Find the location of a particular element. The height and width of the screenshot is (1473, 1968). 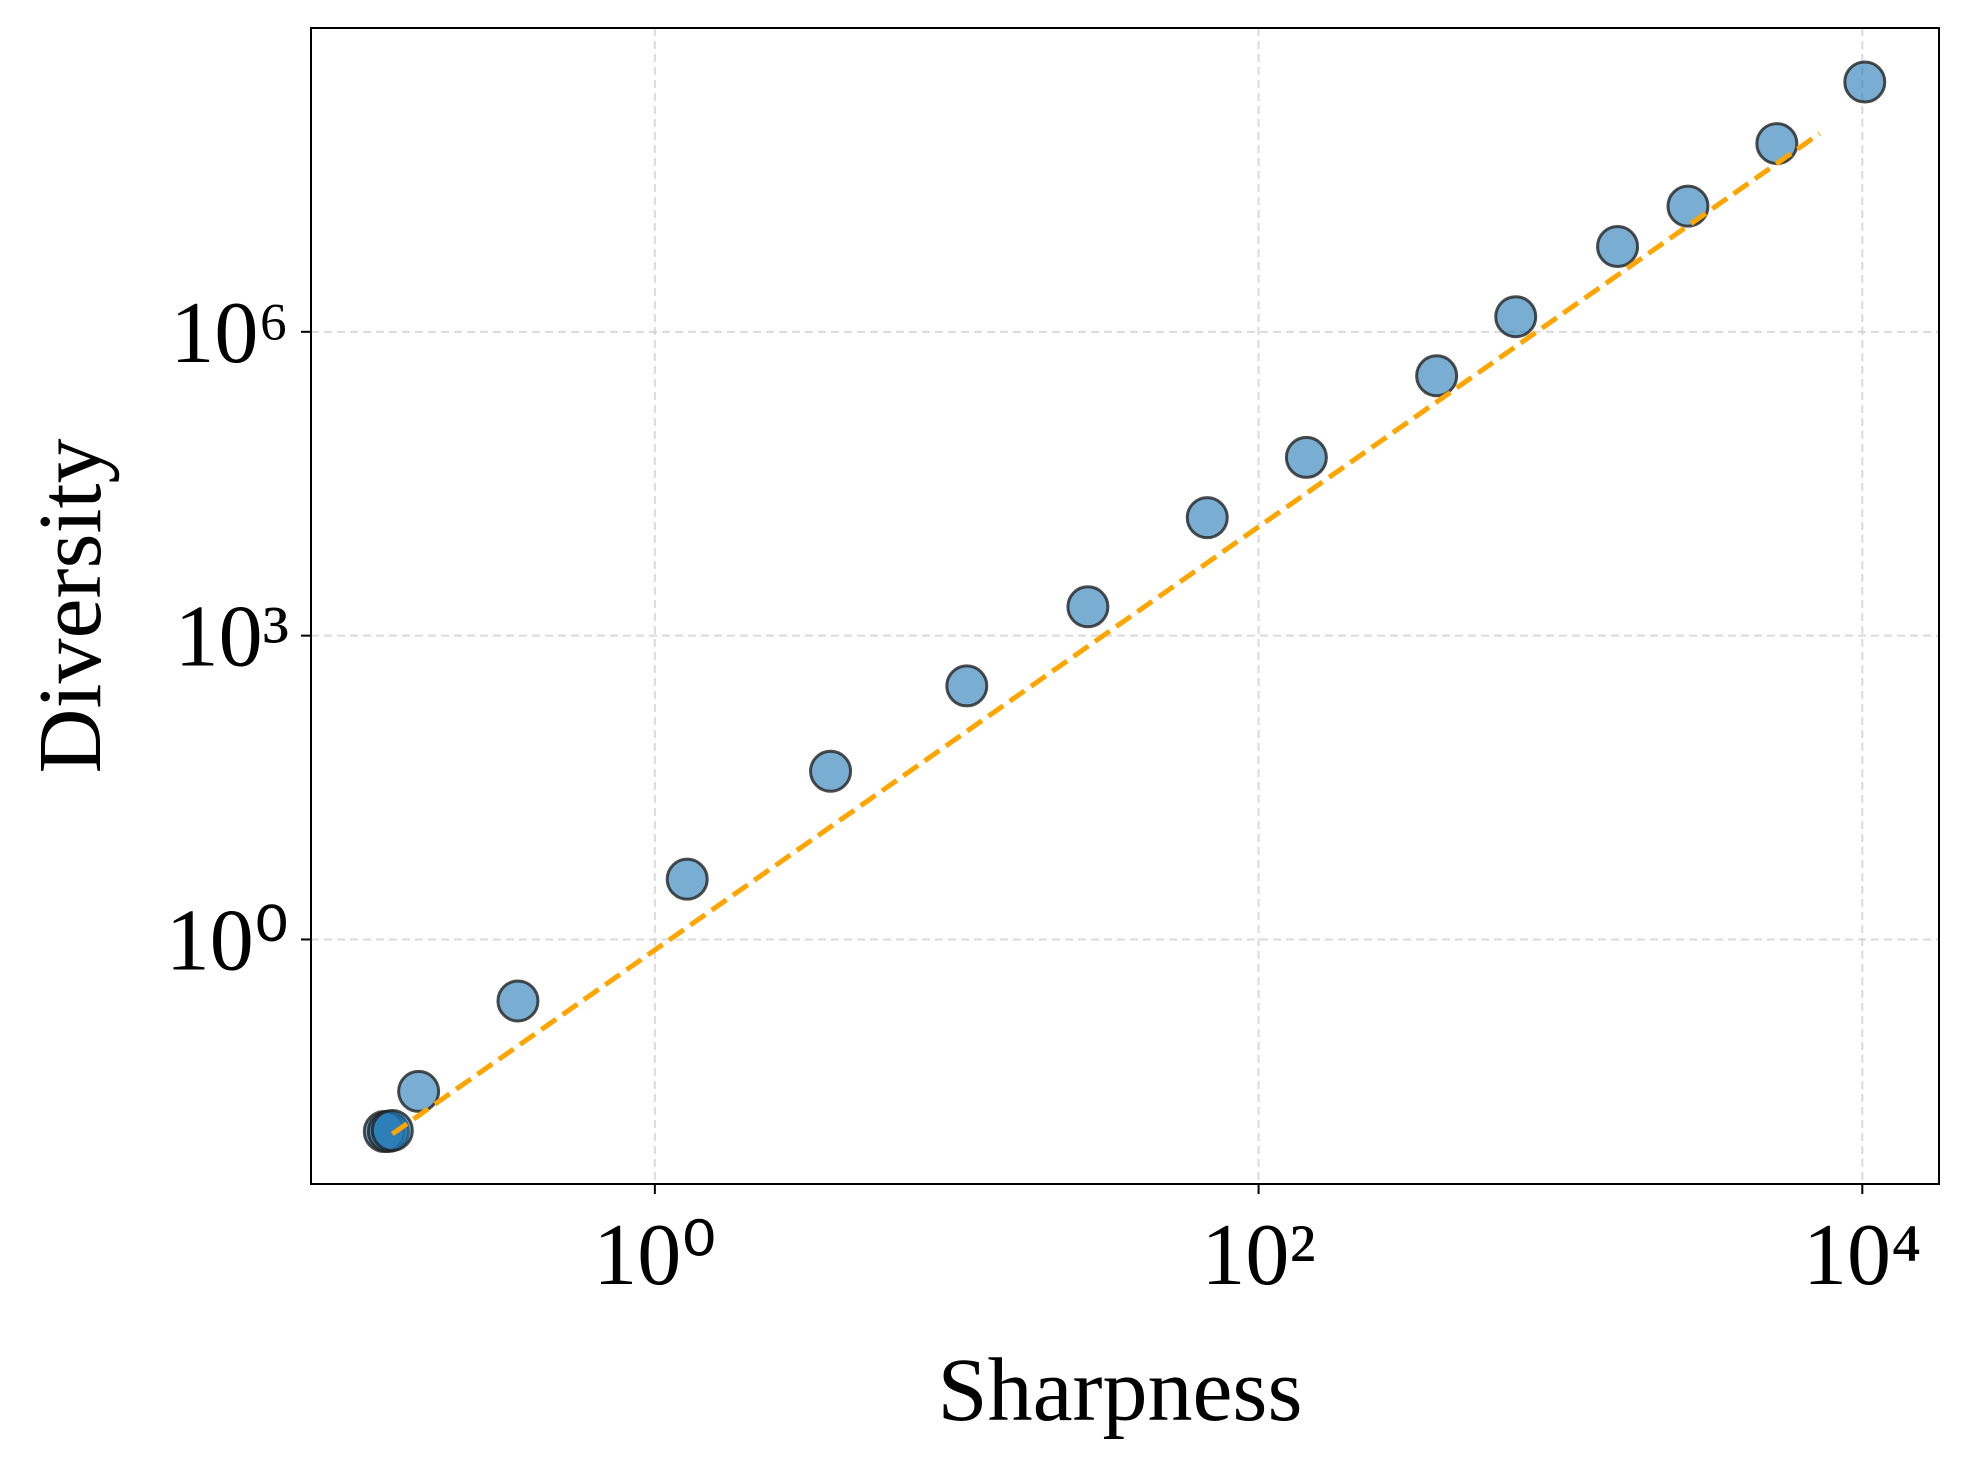

y-axis-label: Diversity is located at coordinates (70, 606).